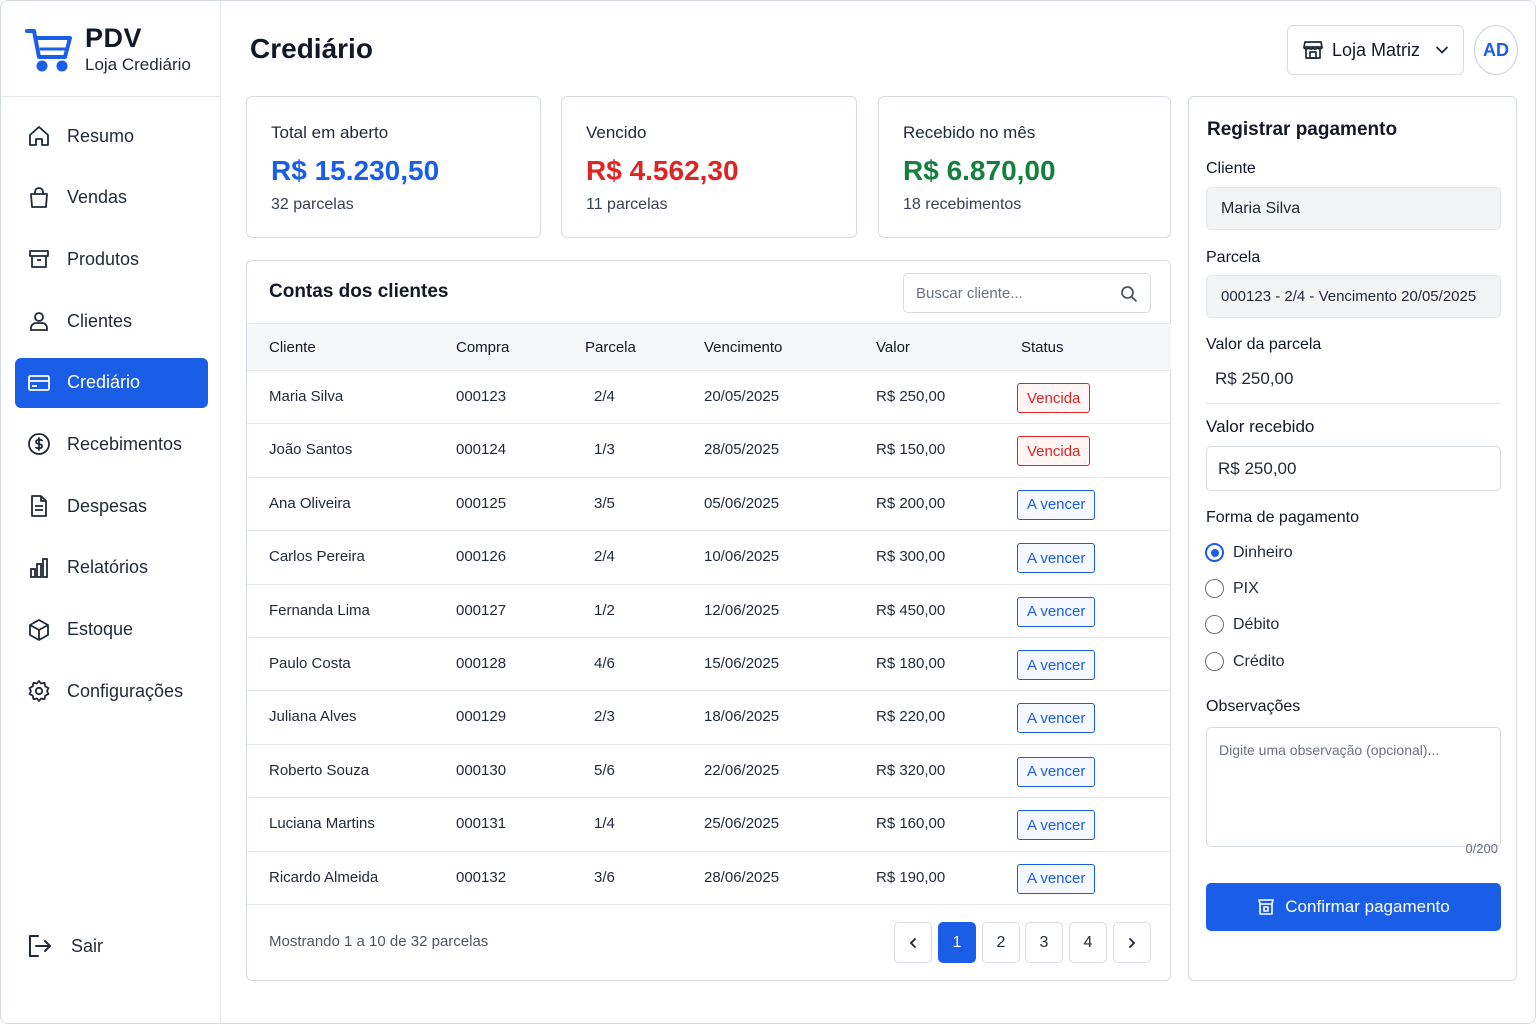 The width and height of the screenshot is (1536, 1024). Describe the element at coordinates (100, 320) in the screenshot. I see `sidebar-item-label: Clientes` at that location.